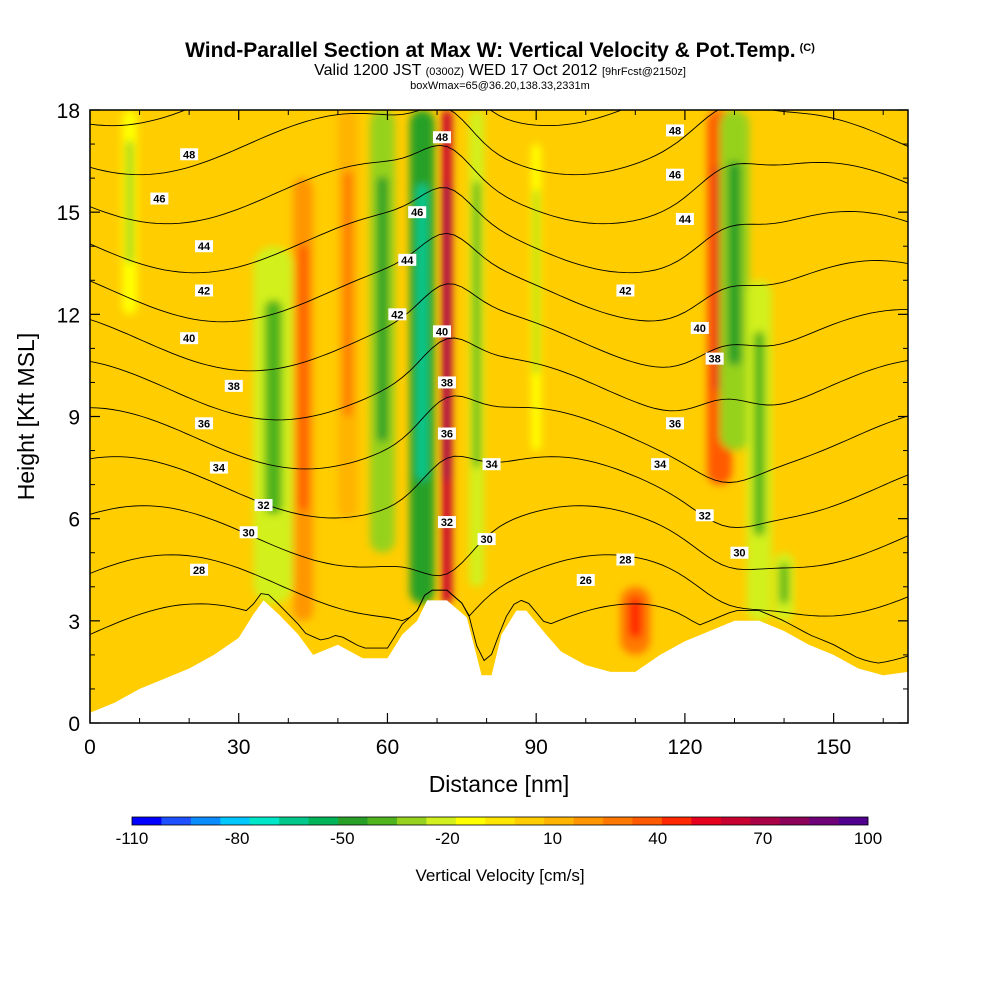 The image size is (1000, 1000). What do you see at coordinates (499, 784) in the screenshot?
I see `x-axis-title: Distance [nm]` at bounding box center [499, 784].